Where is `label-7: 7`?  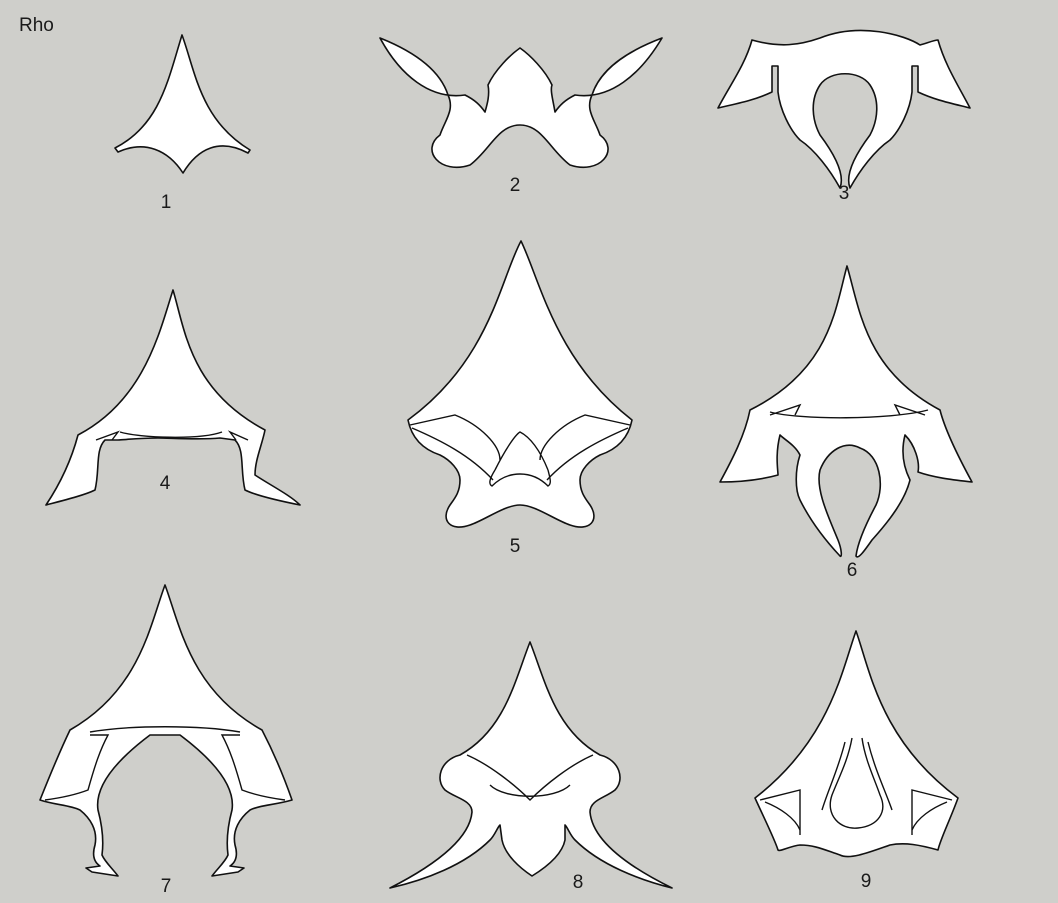
label-7: 7 is located at coordinates (166, 886).